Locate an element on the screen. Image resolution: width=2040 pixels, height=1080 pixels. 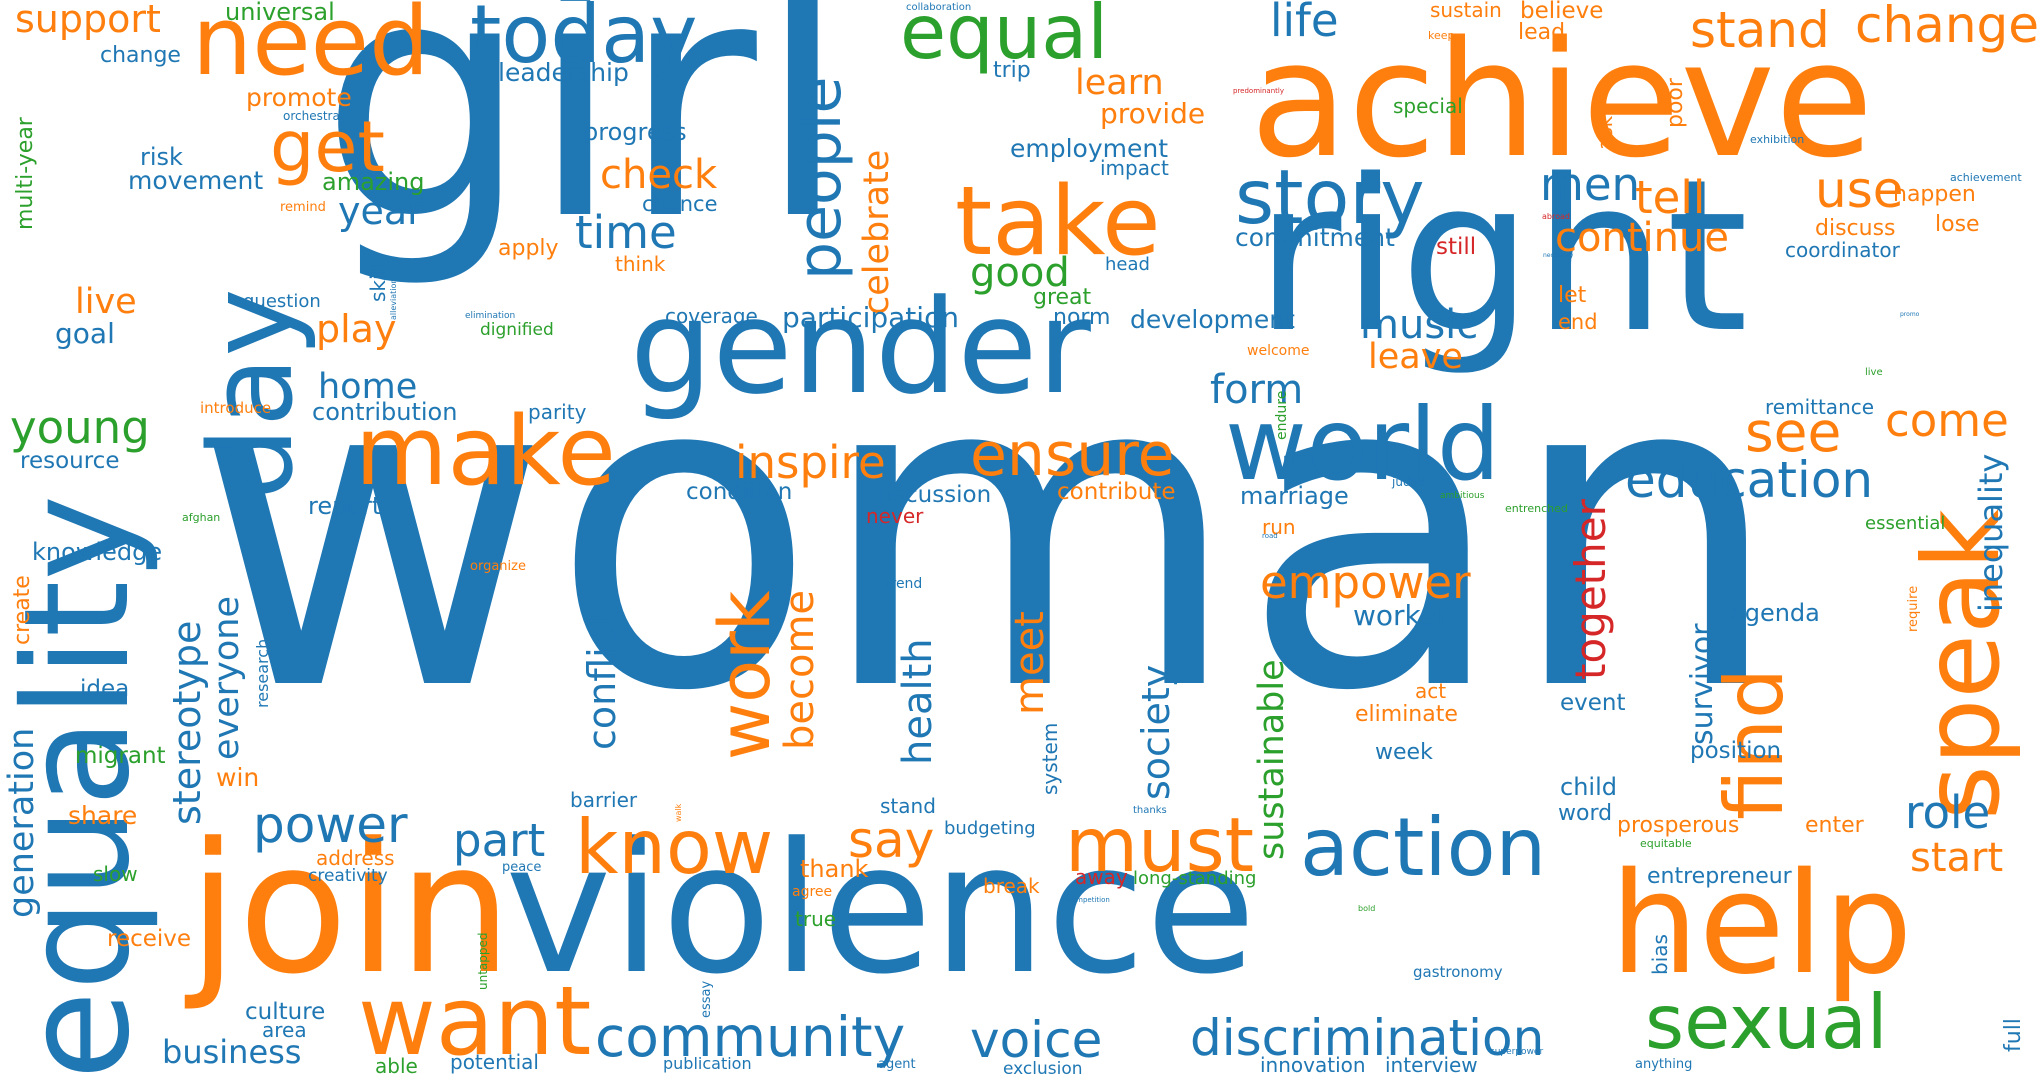
word-celebrate: celebrate is located at coordinates (877, 232).